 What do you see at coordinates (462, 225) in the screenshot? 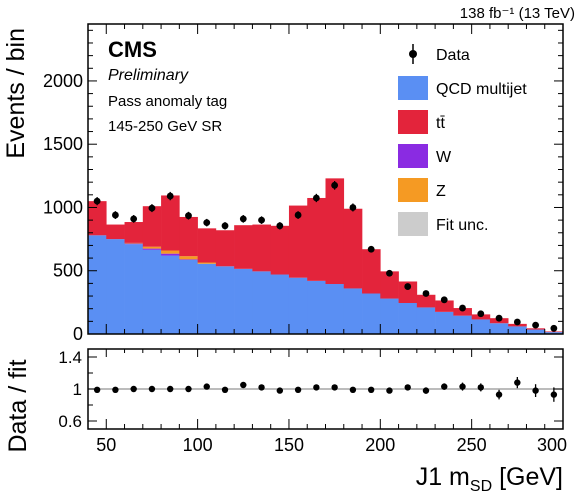
I see `legend-label-5: Fit unc.` at bounding box center [462, 225].